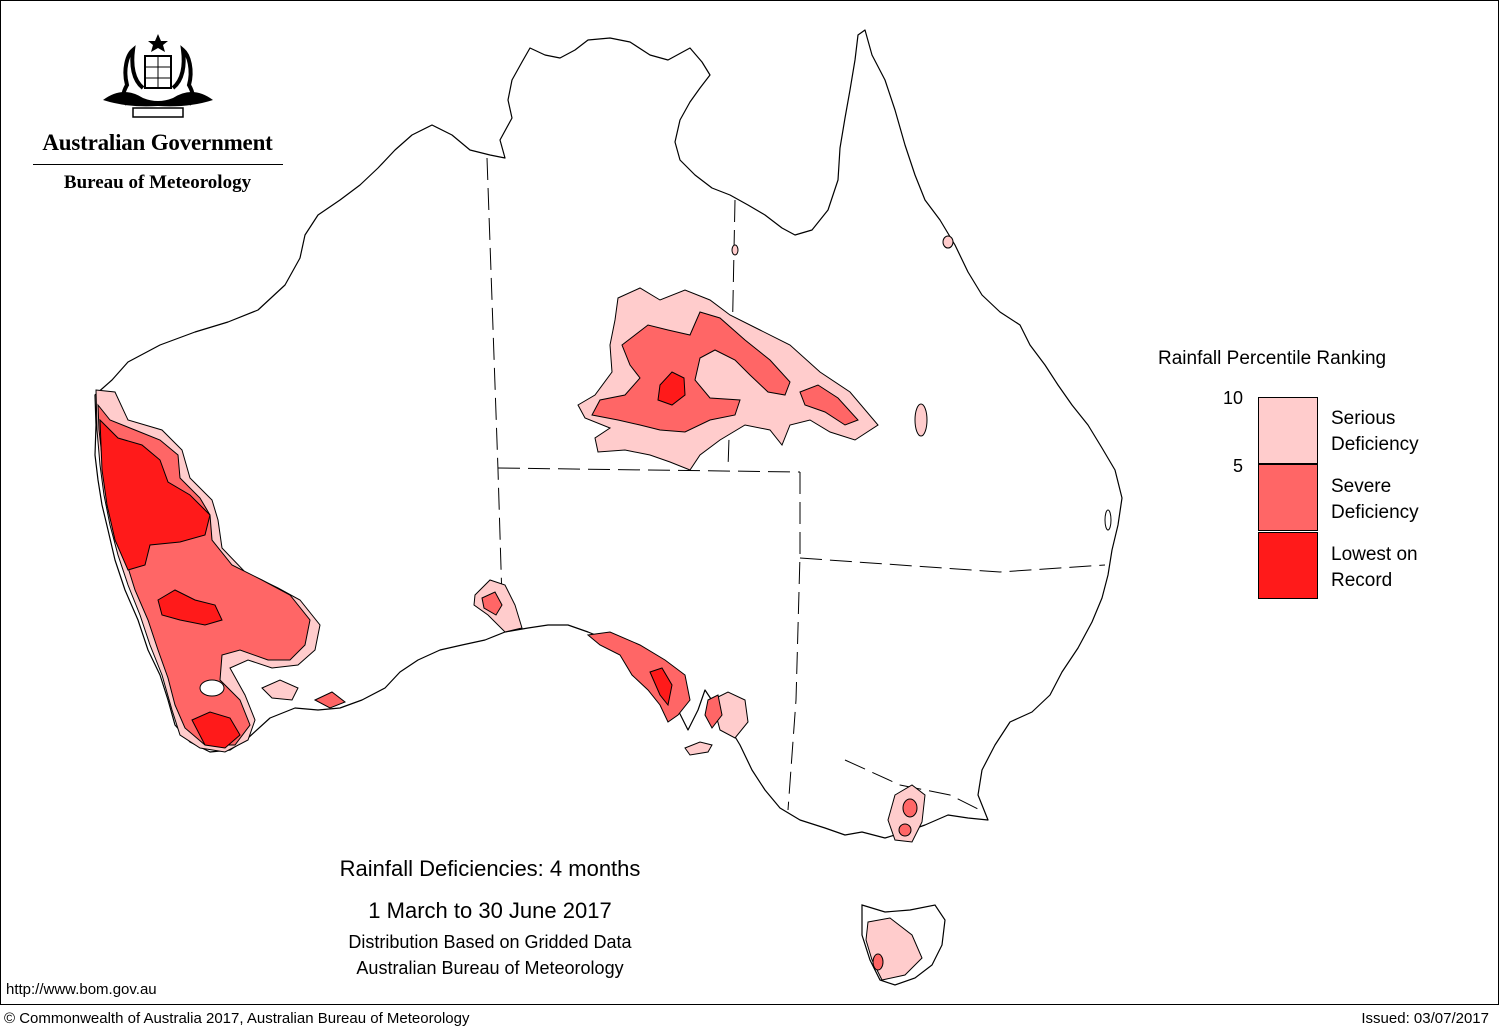  Describe the element at coordinates (1375, 512) in the screenshot. I see `legend-label-severe-line2: Deficiency` at that location.